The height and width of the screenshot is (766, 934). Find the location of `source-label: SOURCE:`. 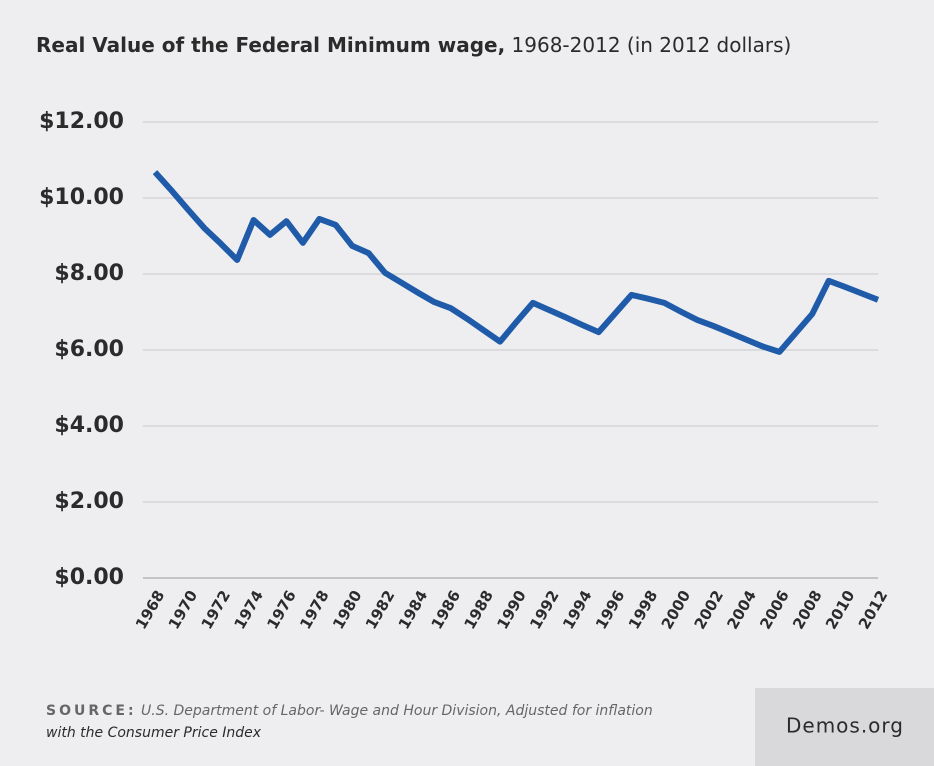

source-label: SOURCE: is located at coordinates (91, 711).